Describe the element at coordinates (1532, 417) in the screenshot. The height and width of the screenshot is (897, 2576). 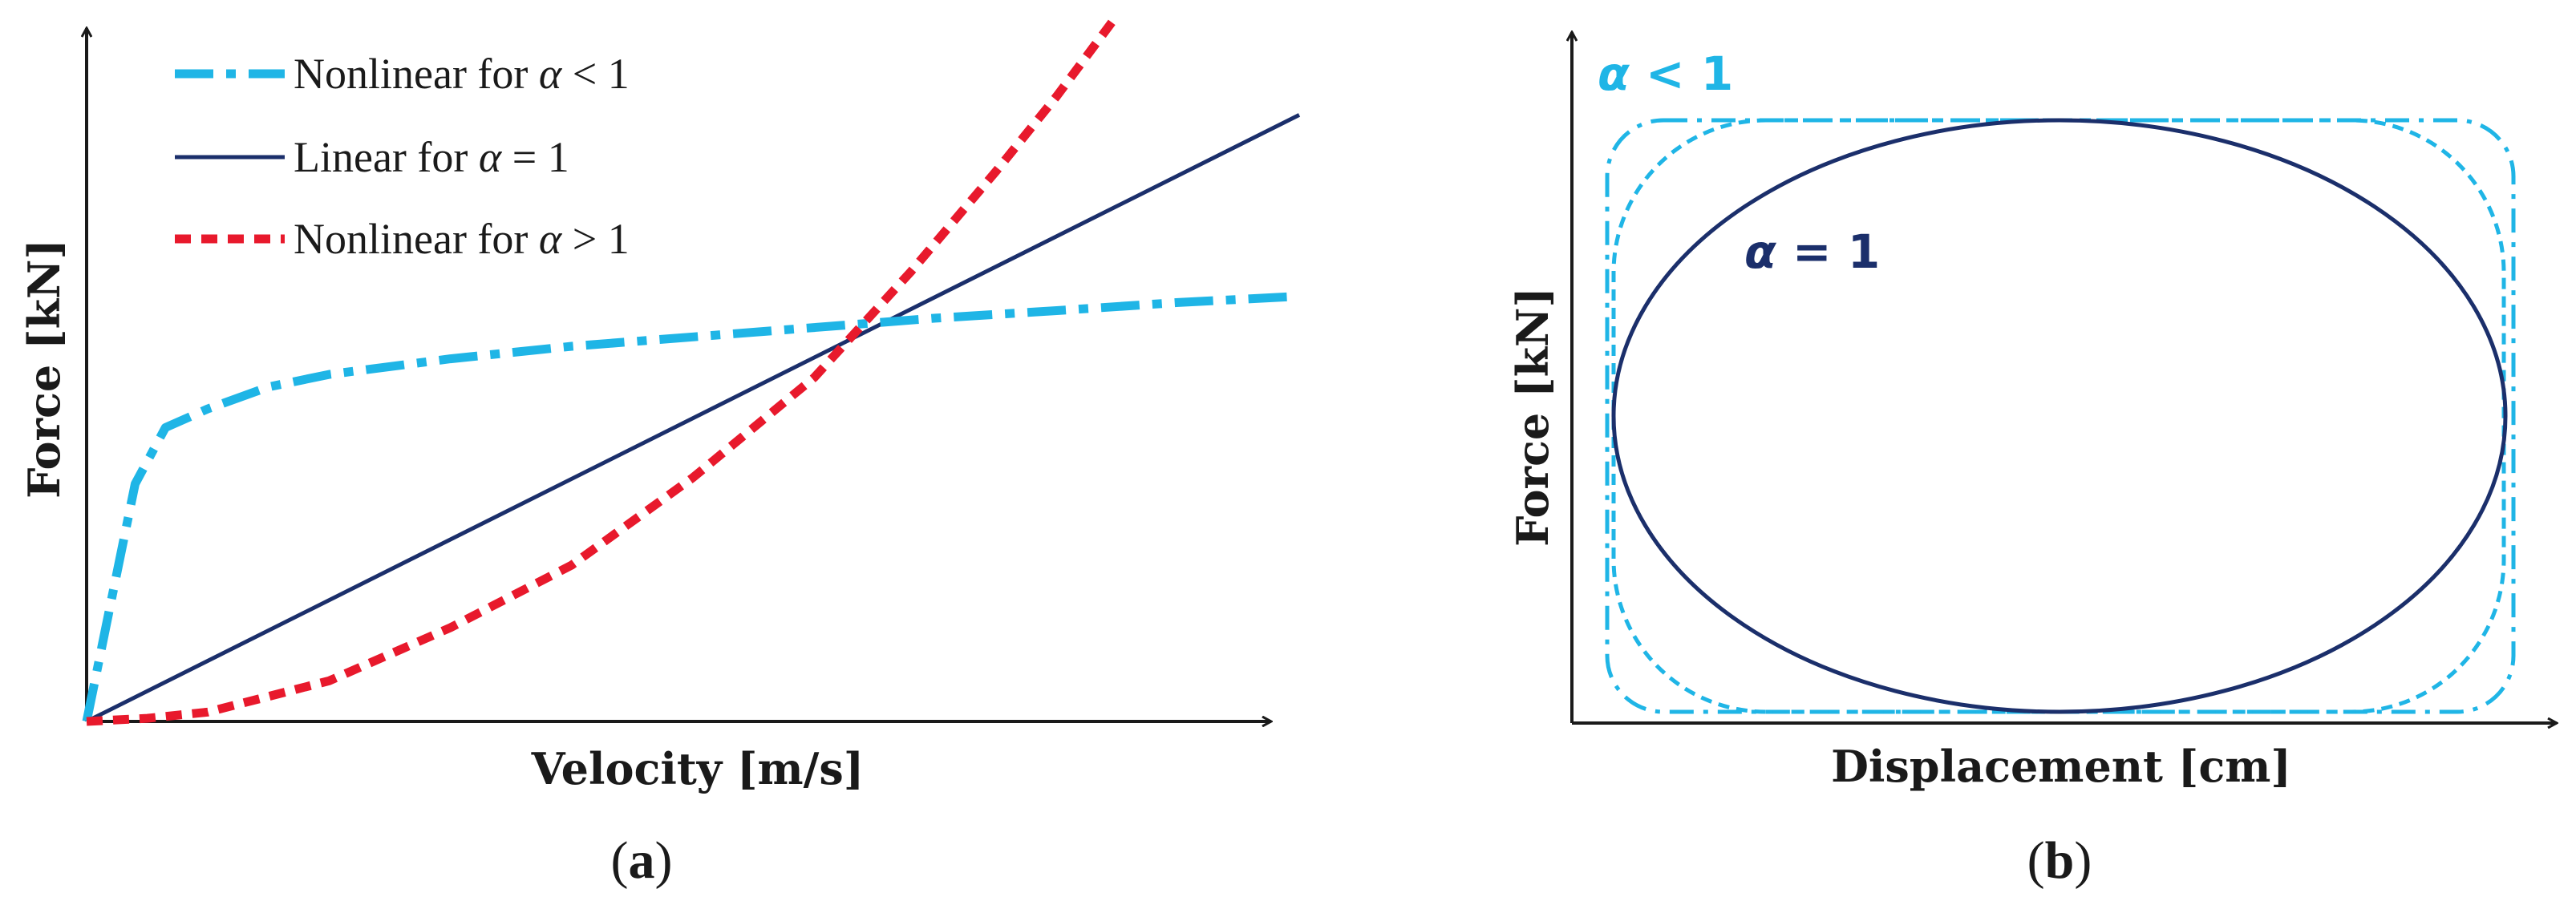
I see `panel-b-y-label: Force [kN]` at that location.